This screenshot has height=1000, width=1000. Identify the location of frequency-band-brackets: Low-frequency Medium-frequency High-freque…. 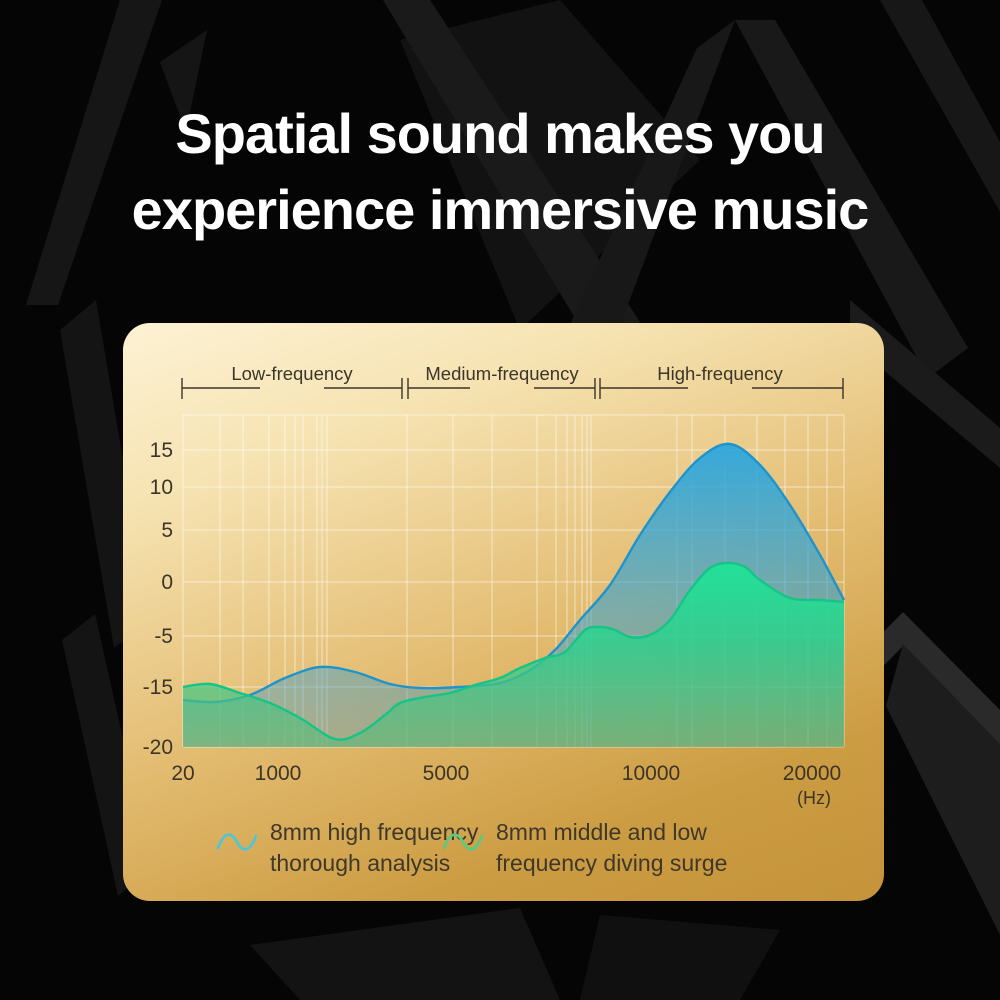
(512, 381).